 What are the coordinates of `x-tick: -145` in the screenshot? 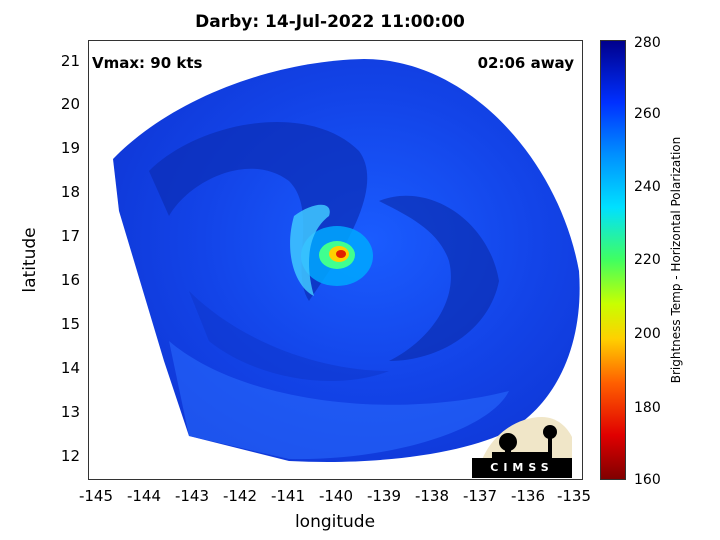 It's located at (96, 496).